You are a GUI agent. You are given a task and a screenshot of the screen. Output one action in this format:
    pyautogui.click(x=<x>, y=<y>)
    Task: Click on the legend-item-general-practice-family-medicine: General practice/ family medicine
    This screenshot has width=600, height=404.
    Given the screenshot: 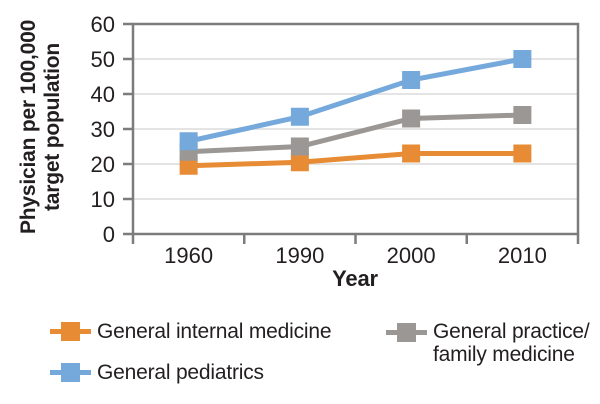 What is the action you would take?
    pyautogui.click(x=488, y=343)
    